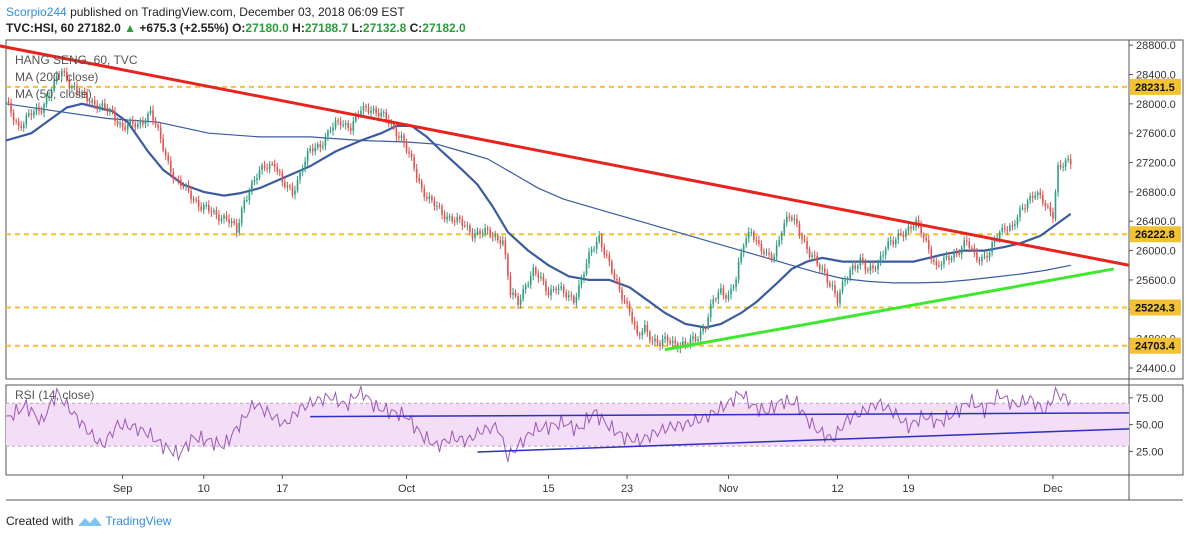  I want to click on price-tick-label: 26400.0, so click(1156, 222).